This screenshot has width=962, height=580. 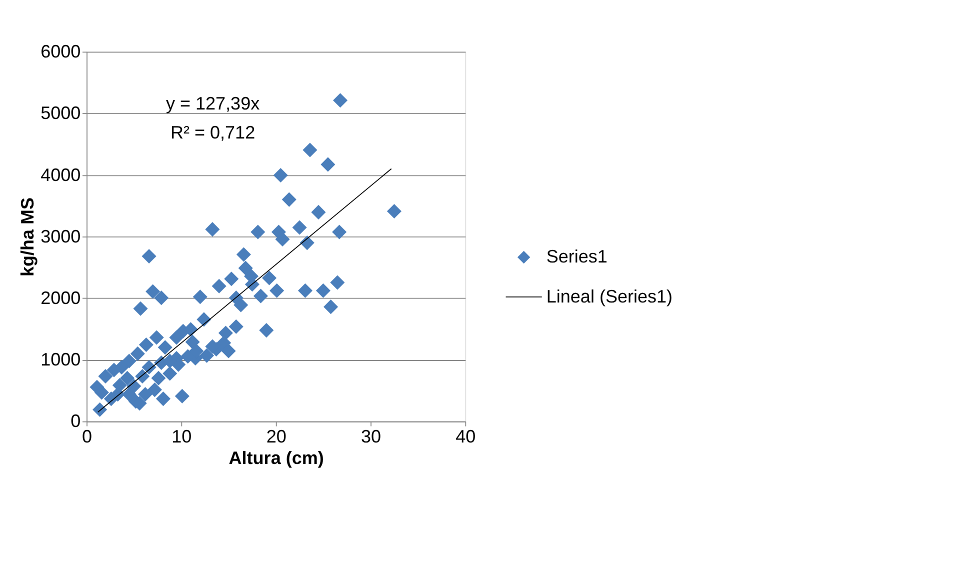 I want to click on x-axis-title: Altura (cm), so click(x=276, y=458).